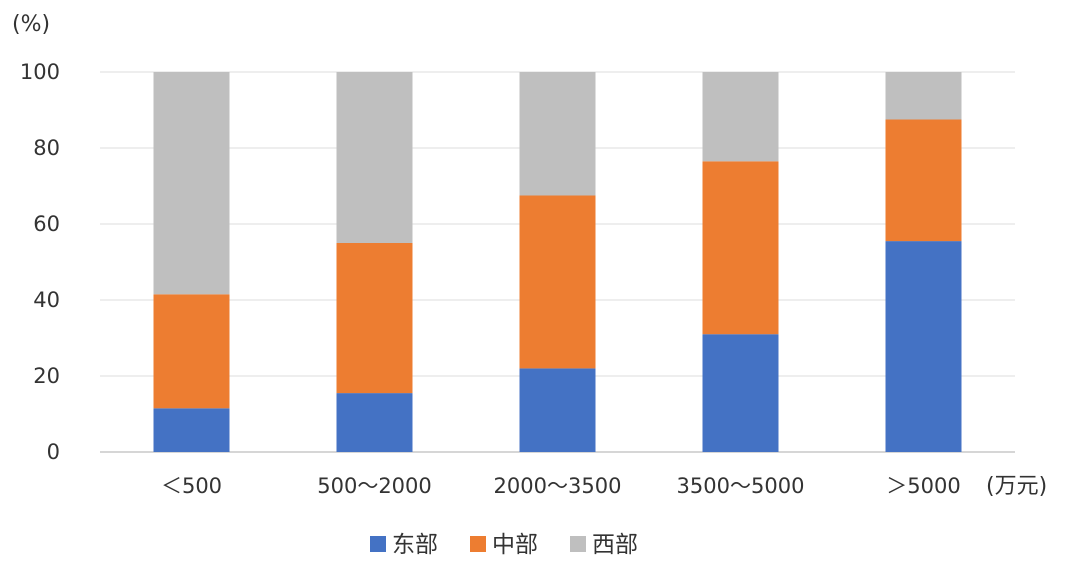 The width and height of the screenshot is (1080, 572). What do you see at coordinates (53, 452) in the screenshot?
I see `y-tick-label: 0` at bounding box center [53, 452].